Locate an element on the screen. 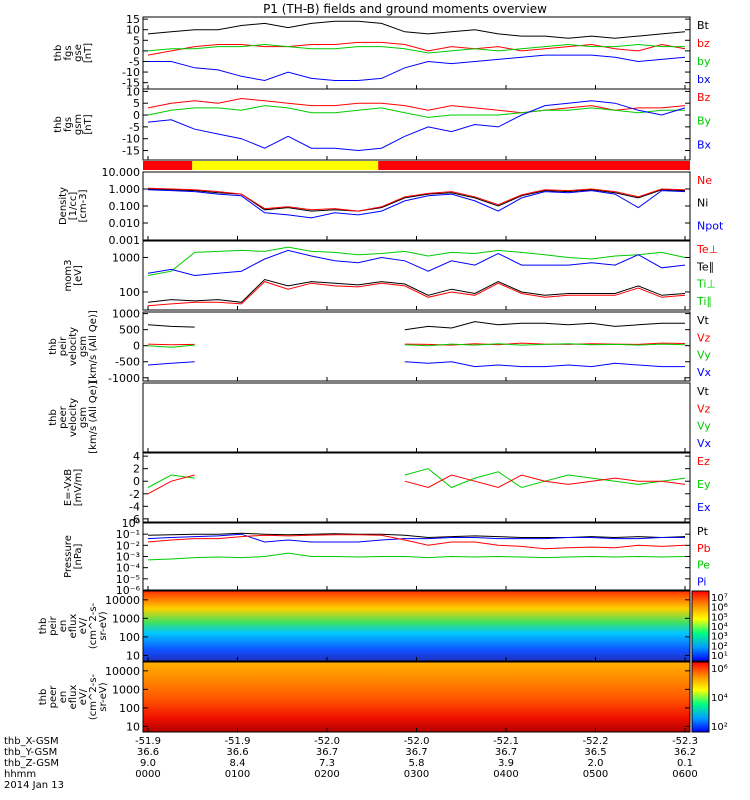  legend-entry: Ti∥ is located at coordinates (704, 301).